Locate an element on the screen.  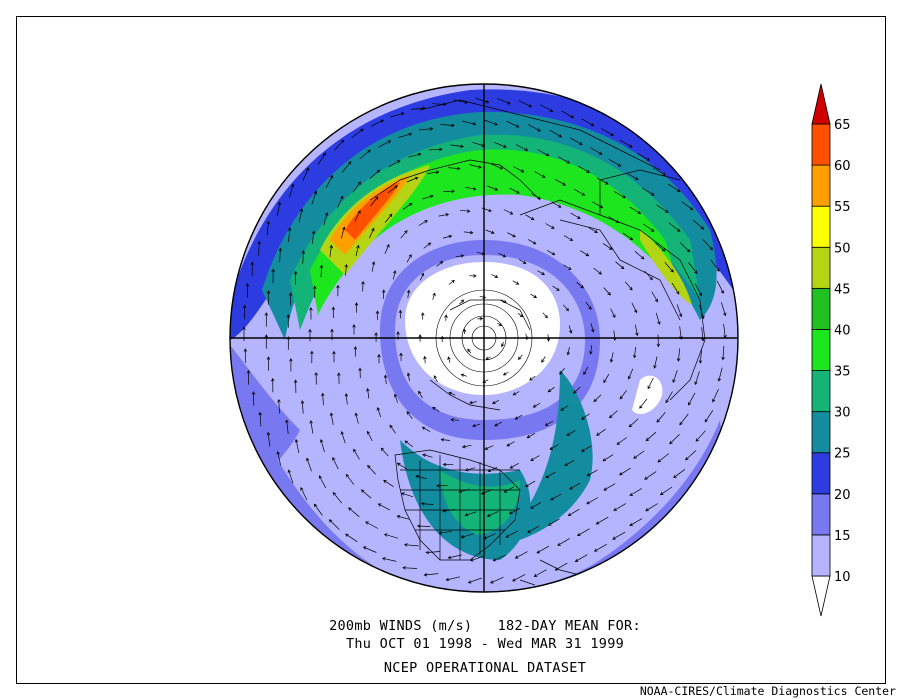
colorbar-box is located at coordinates (821, 555).